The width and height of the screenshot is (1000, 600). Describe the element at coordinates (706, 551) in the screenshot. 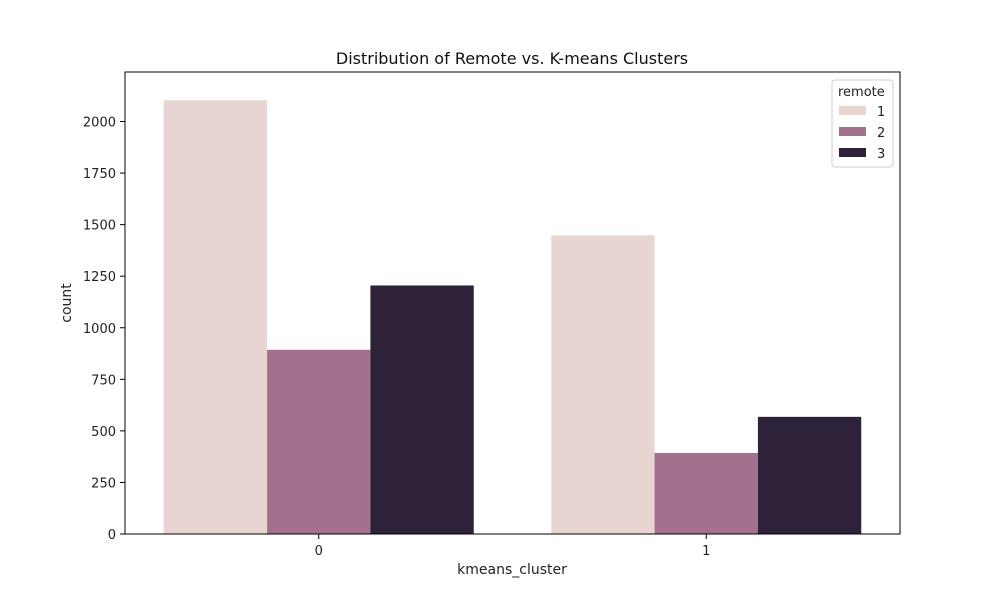

I see `x-tick-label: 1` at that location.